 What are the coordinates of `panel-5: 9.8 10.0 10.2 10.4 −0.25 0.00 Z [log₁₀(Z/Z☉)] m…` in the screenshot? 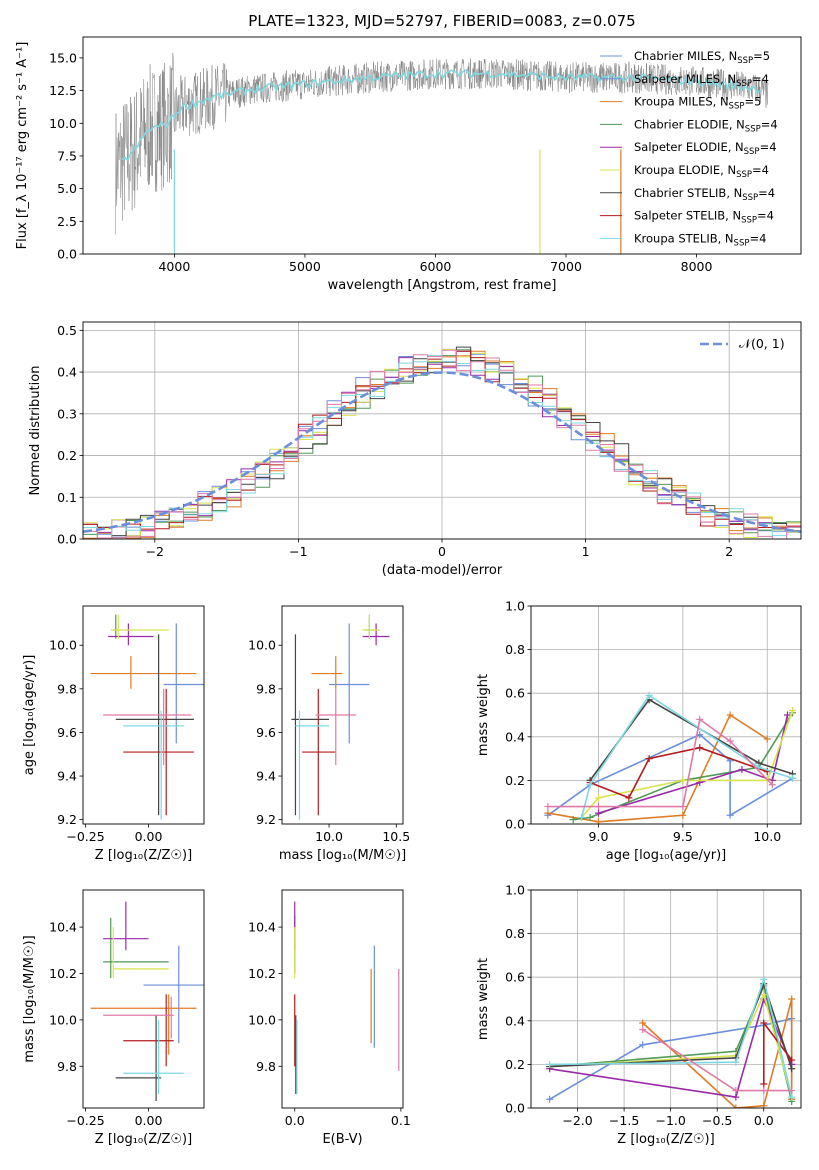 It's located at (113, 1018).